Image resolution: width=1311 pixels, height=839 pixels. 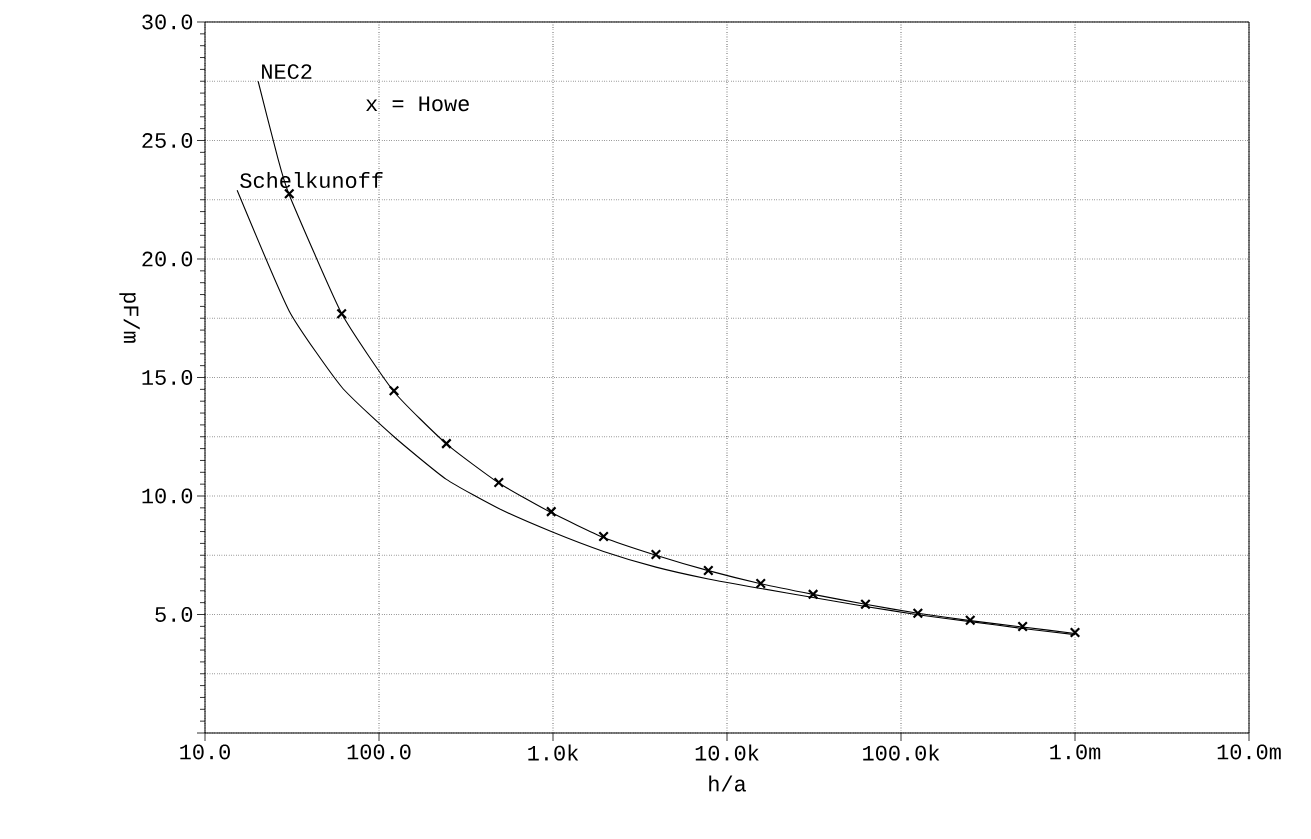 I want to click on y-tick-label: 20.0, so click(x=167, y=259).